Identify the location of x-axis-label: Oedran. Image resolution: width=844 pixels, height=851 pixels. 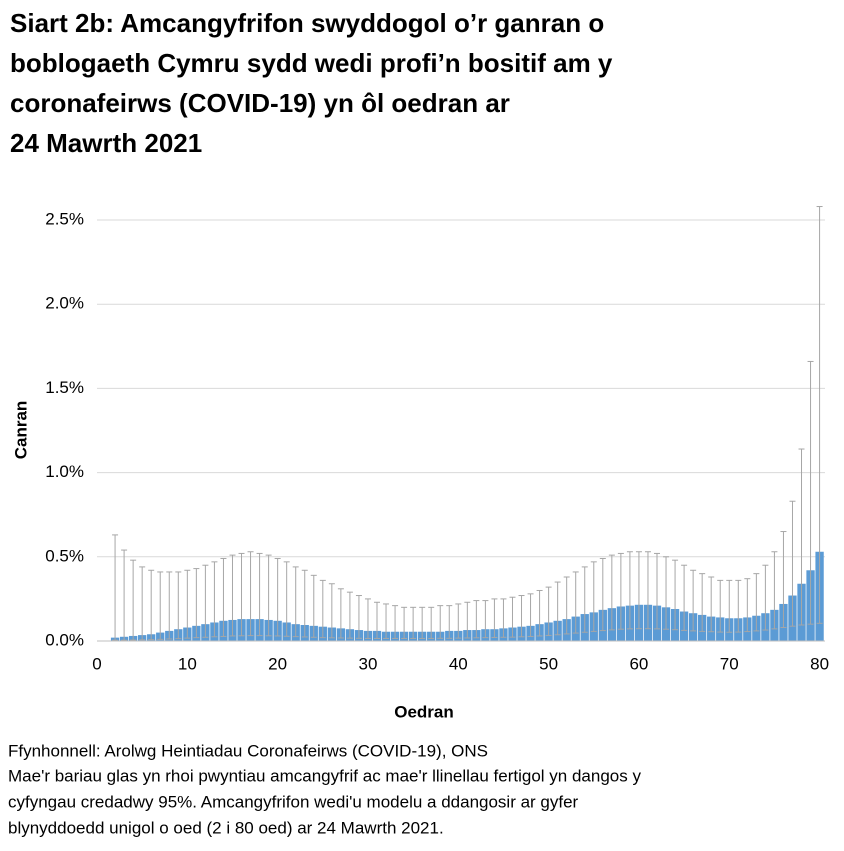
(424, 711).